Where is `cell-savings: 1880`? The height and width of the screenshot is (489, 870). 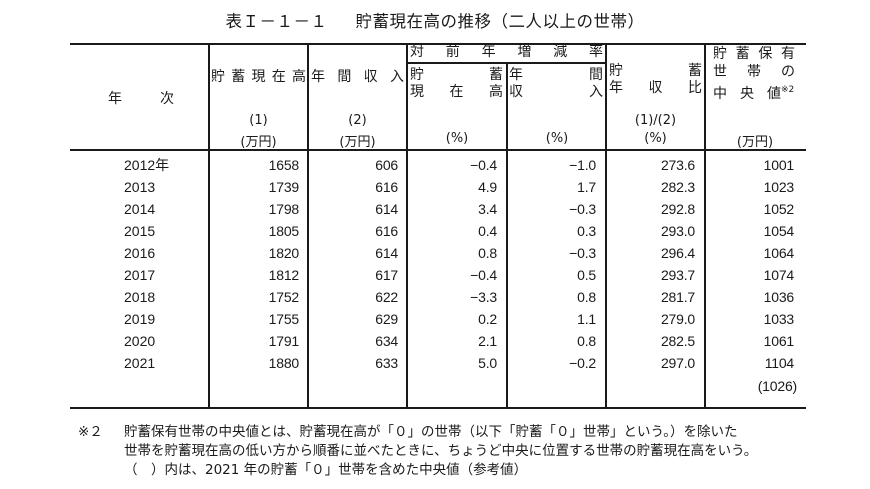
cell-savings: 1880 is located at coordinates (284, 363).